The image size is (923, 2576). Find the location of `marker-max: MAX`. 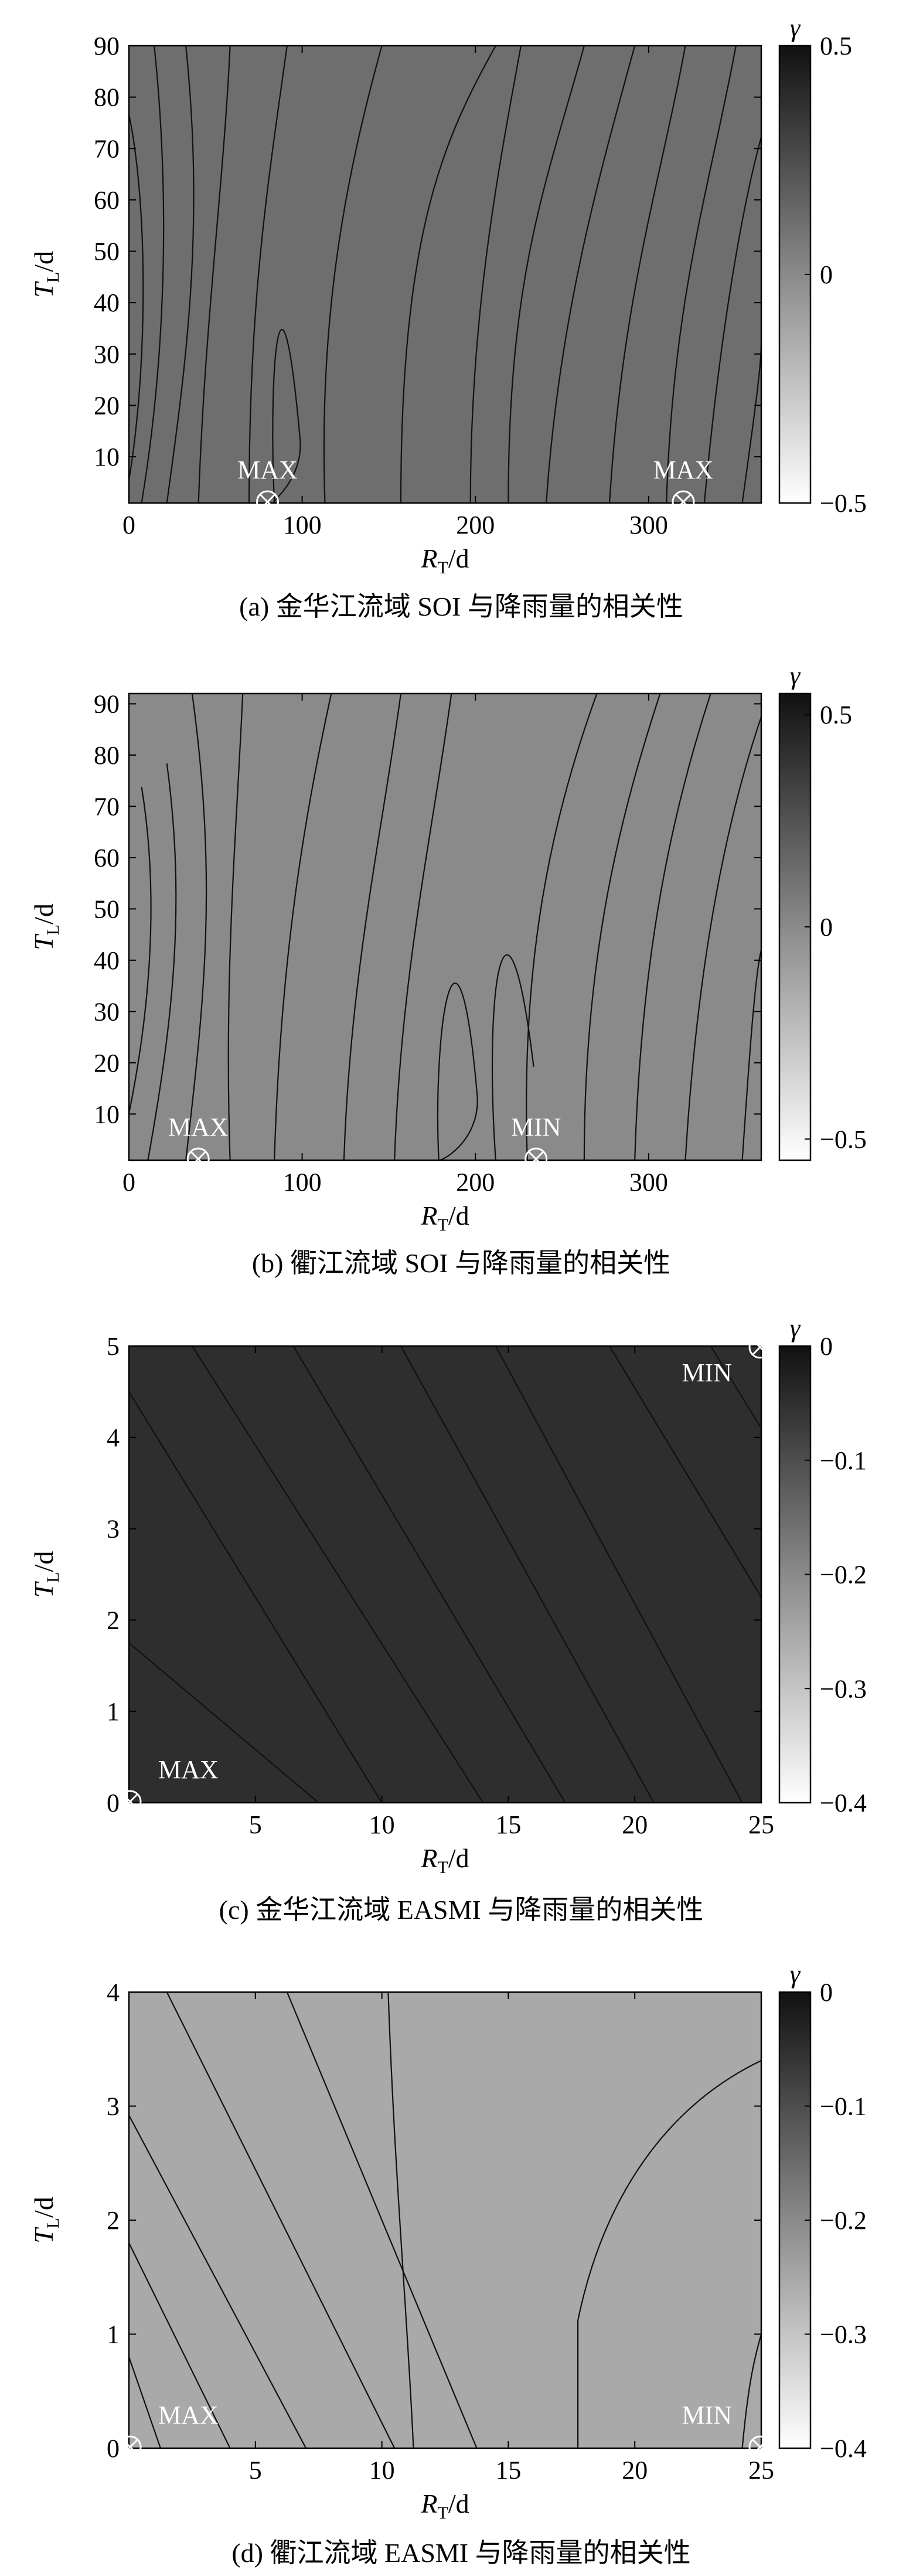

marker-max: MAX is located at coordinates (198, 1142).